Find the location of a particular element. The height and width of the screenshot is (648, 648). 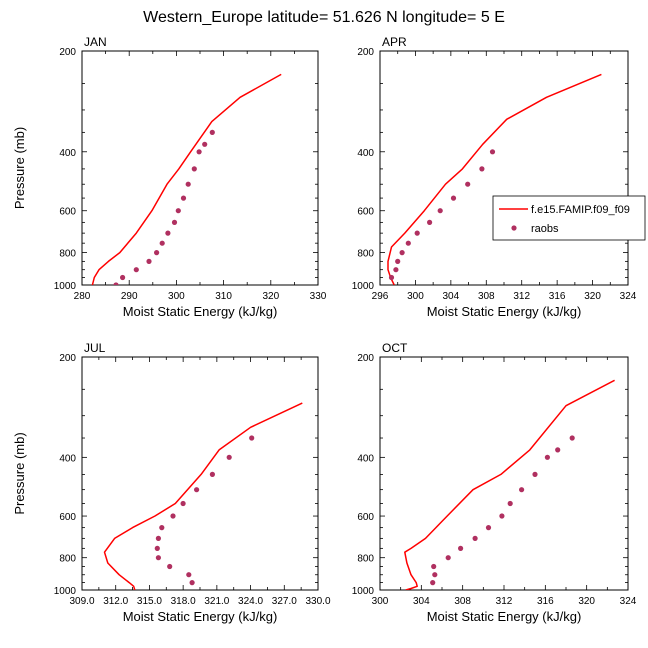

x-tick-label: 318.0 is located at coordinates (183, 601).